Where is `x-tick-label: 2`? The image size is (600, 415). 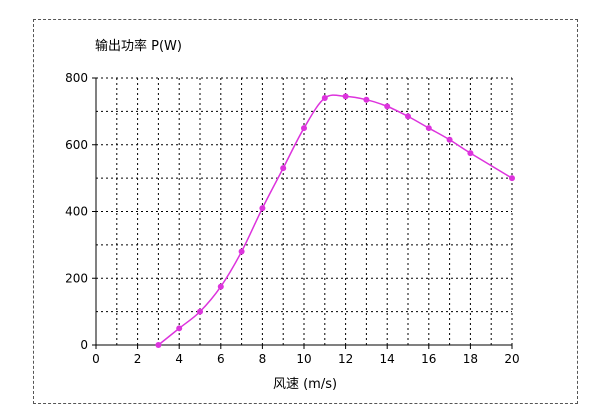 x-tick-label: 2 is located at coordinates (138, 359).